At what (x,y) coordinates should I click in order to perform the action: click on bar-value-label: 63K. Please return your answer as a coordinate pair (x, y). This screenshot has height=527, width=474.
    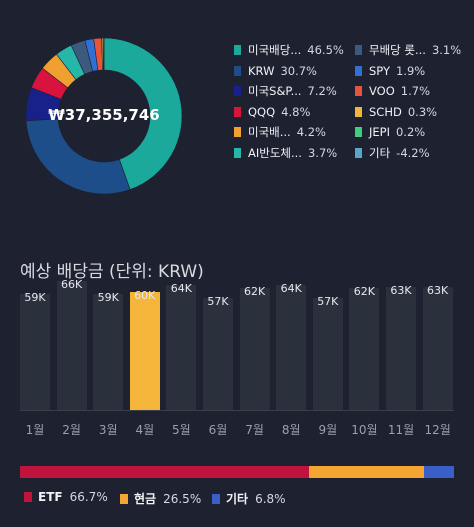
    Looking at the image, I should click on (401, 290).